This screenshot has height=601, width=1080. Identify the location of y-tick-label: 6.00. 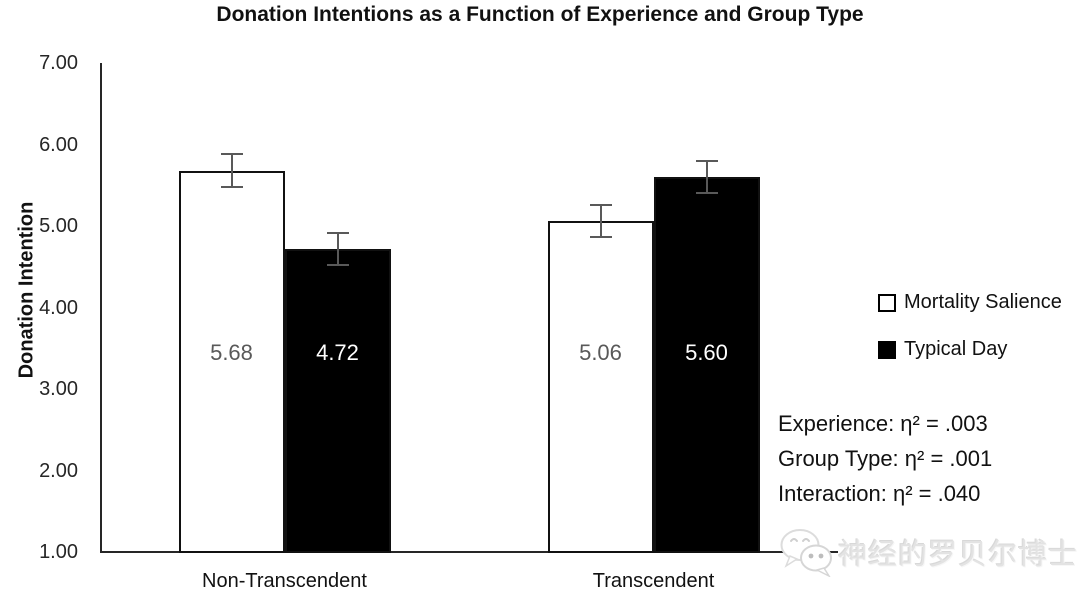
(58, 144).